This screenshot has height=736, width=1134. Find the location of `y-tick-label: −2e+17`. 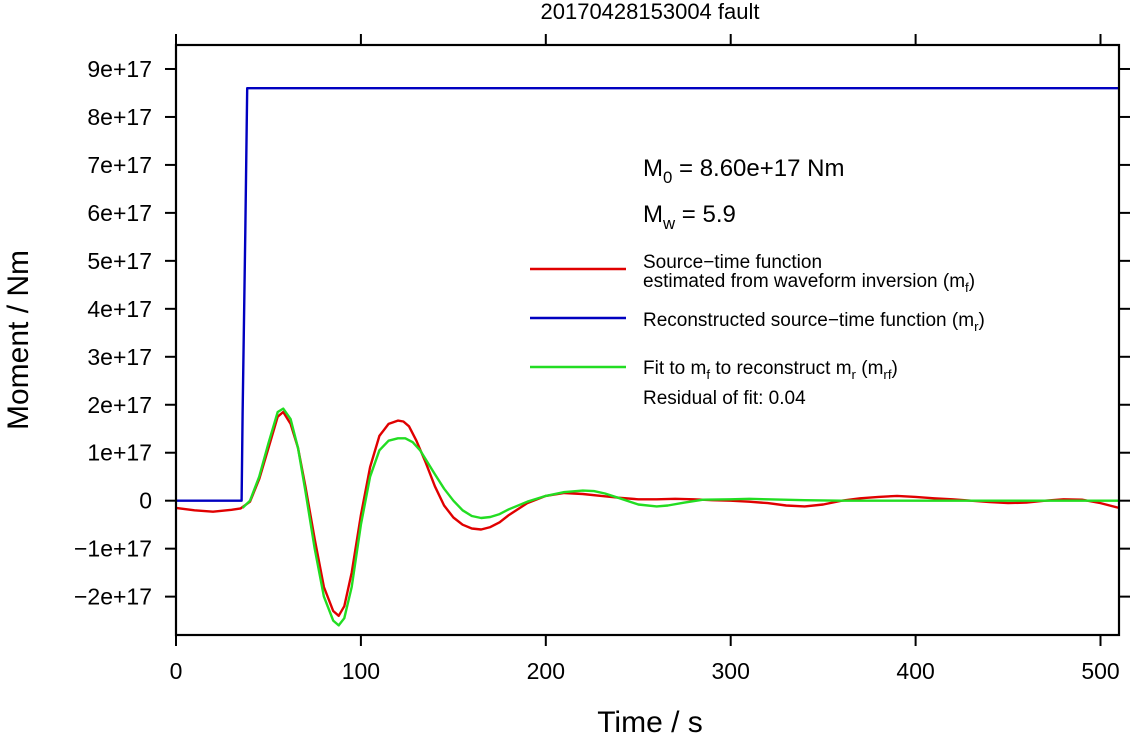

y-tick-label: −2e+17 is located at coordinates (113, 597).